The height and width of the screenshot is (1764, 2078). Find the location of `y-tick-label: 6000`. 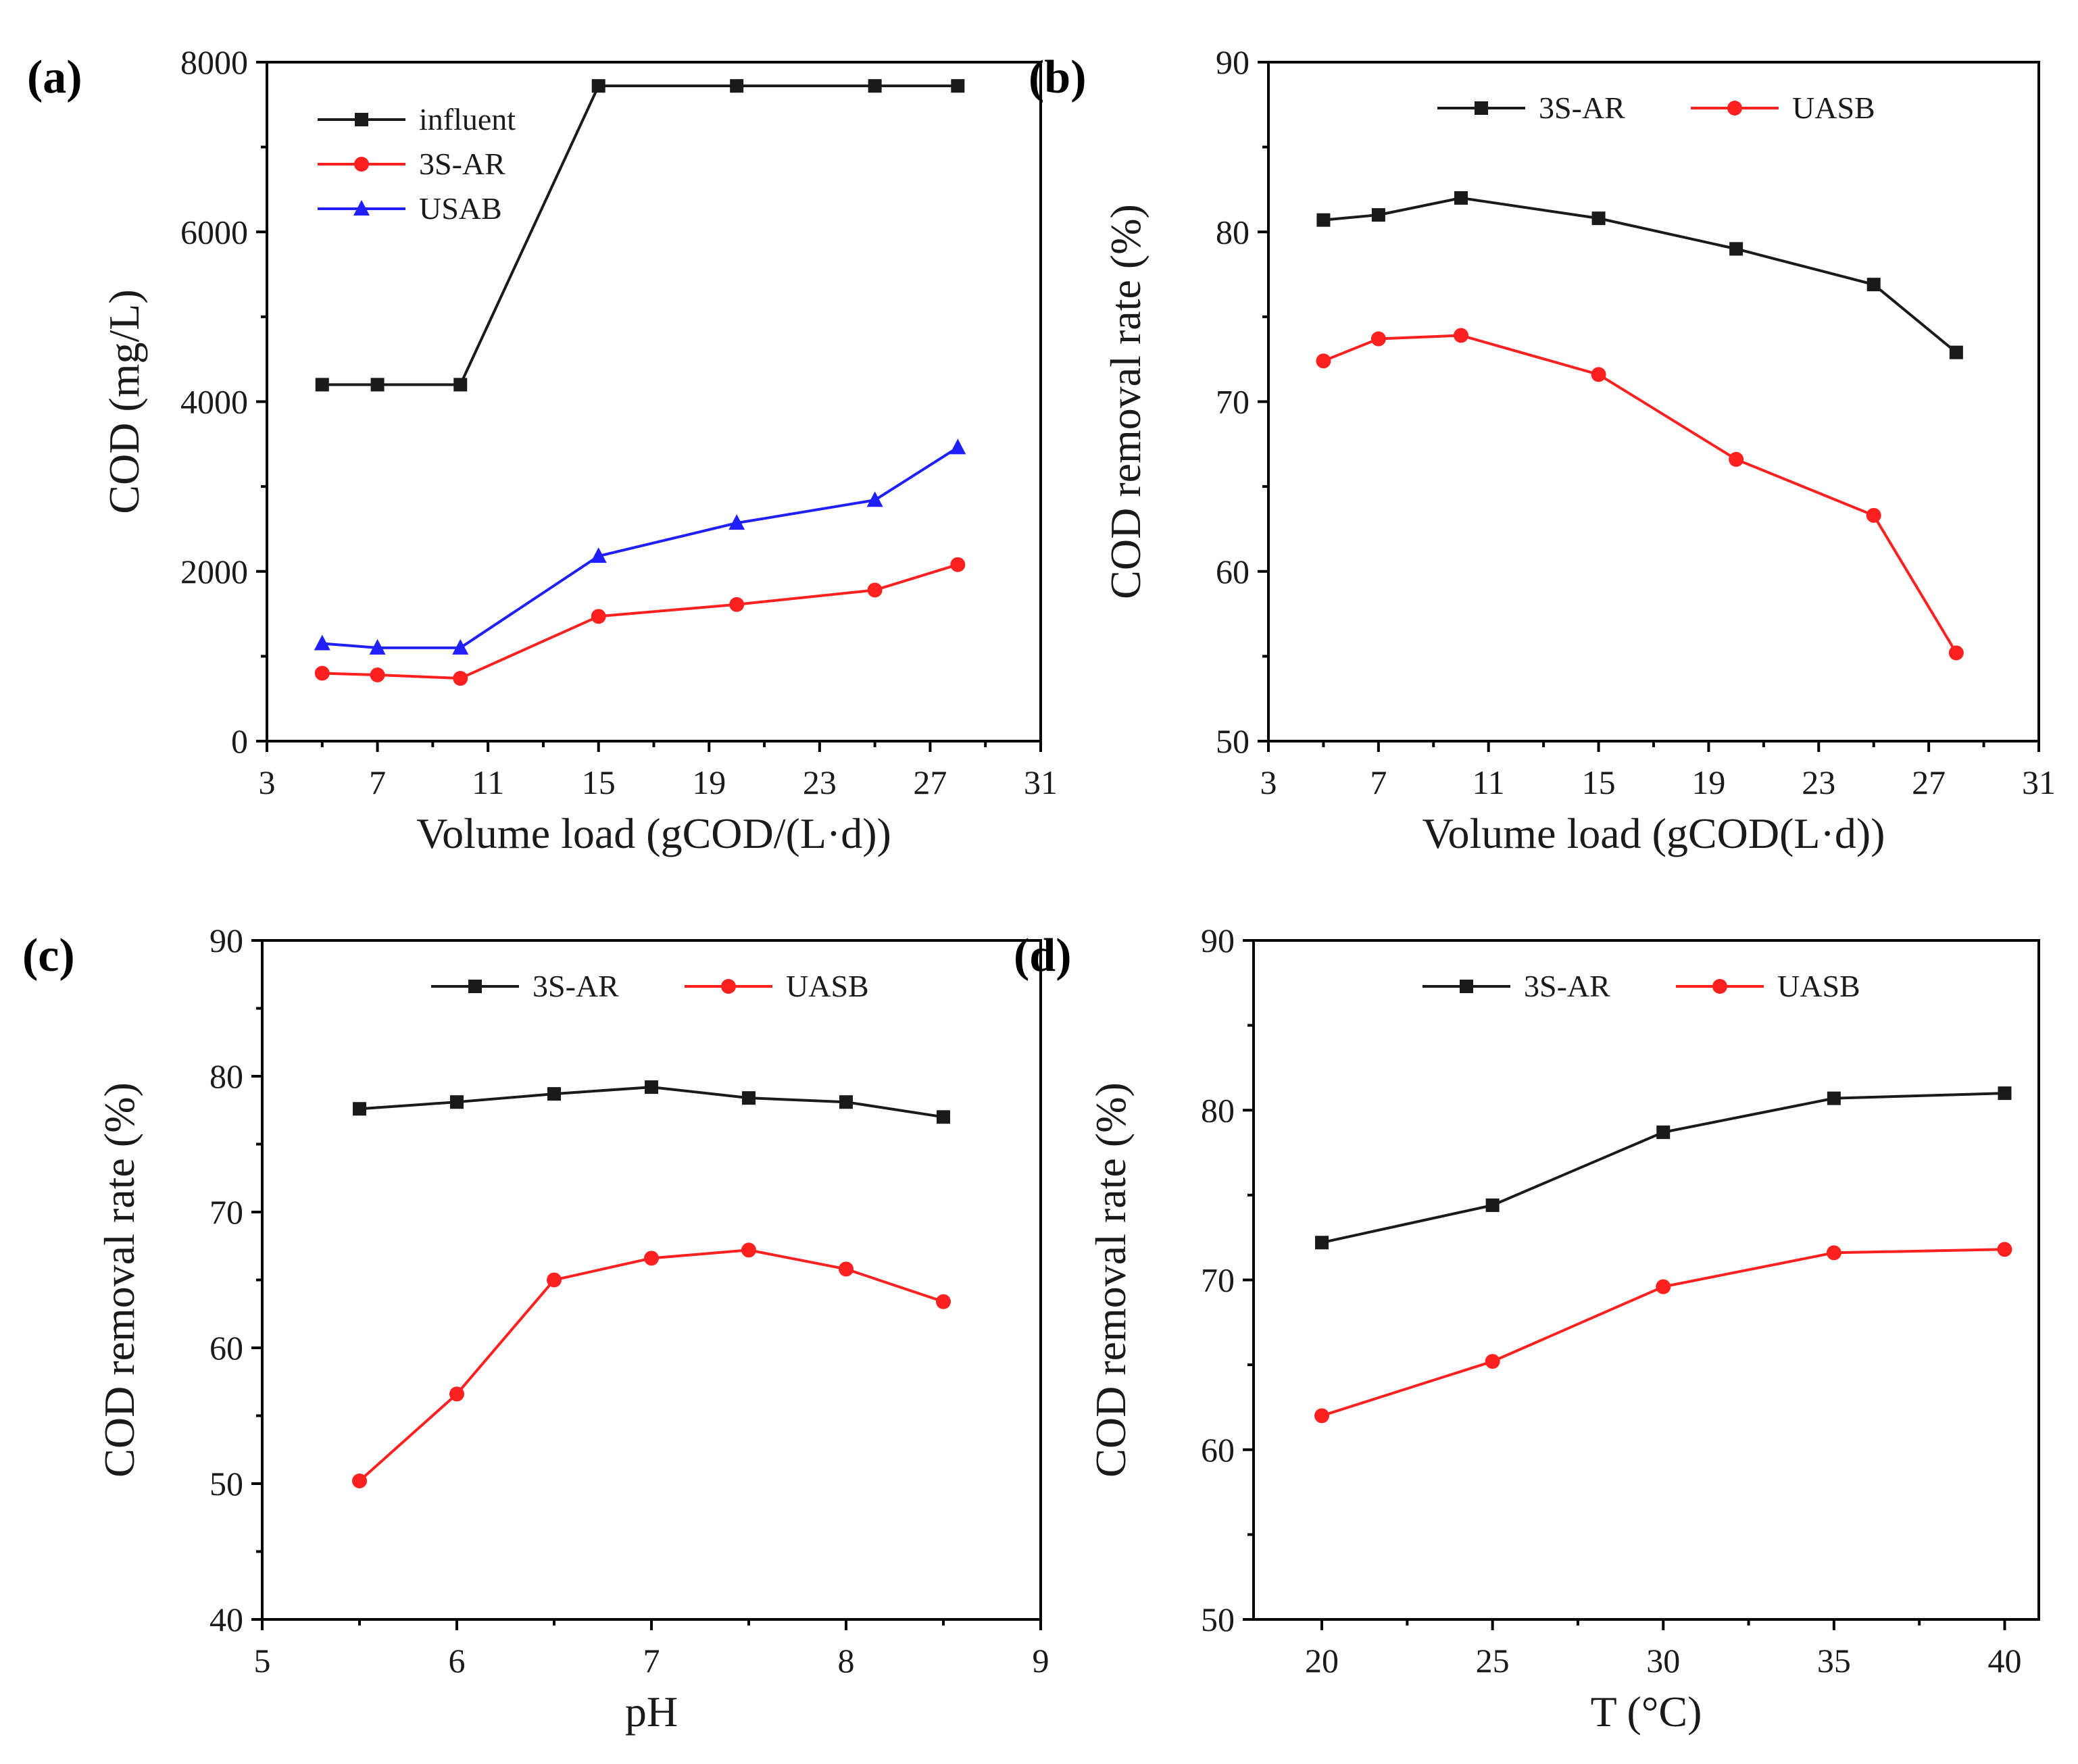

y-tick-label: 6000 is located at coordinates (214, 232).